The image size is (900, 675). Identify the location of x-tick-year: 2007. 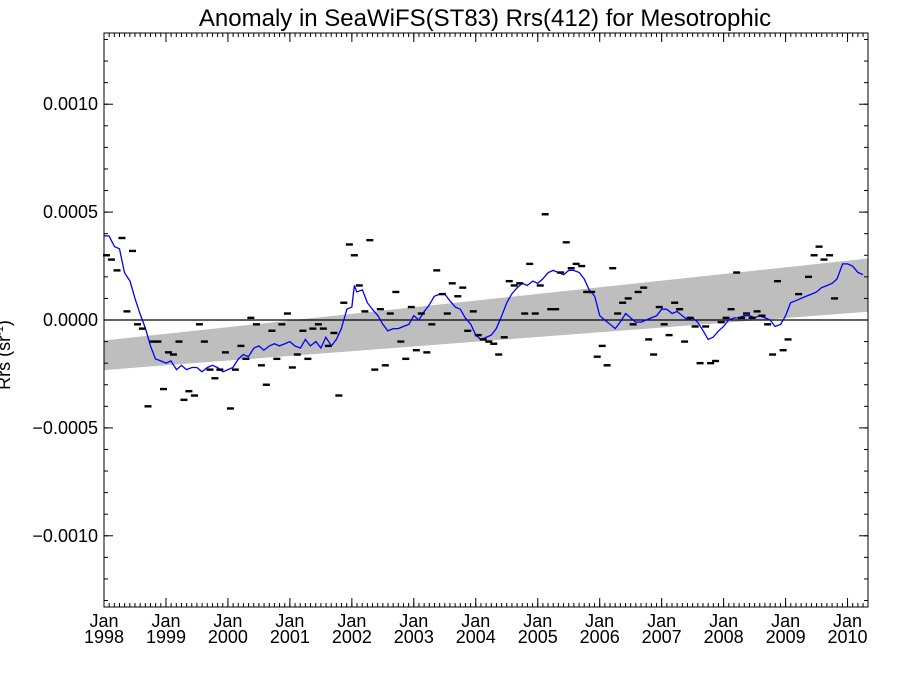
(662, 637).